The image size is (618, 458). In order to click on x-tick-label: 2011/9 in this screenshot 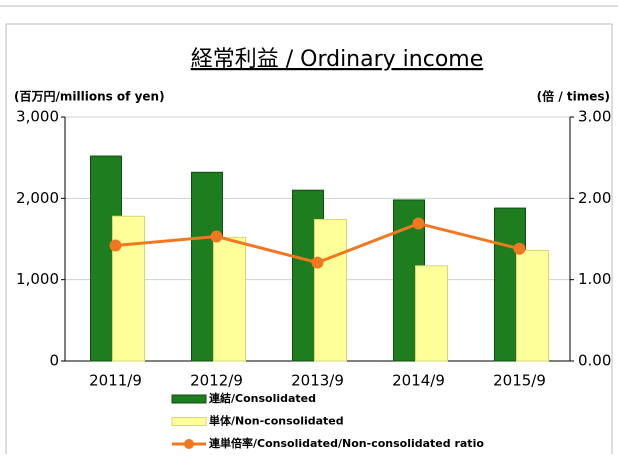, I will do `click(115, 381)`.